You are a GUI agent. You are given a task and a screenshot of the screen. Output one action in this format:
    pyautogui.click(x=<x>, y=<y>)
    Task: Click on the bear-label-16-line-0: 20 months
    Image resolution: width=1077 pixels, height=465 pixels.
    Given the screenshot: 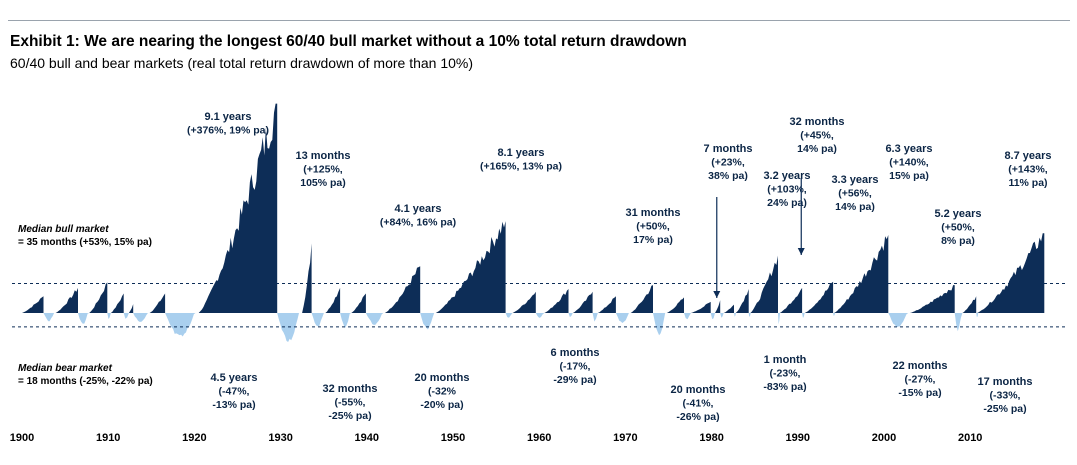 What is the action you would take?
    pyautogui.click(x=697, y=390)
    